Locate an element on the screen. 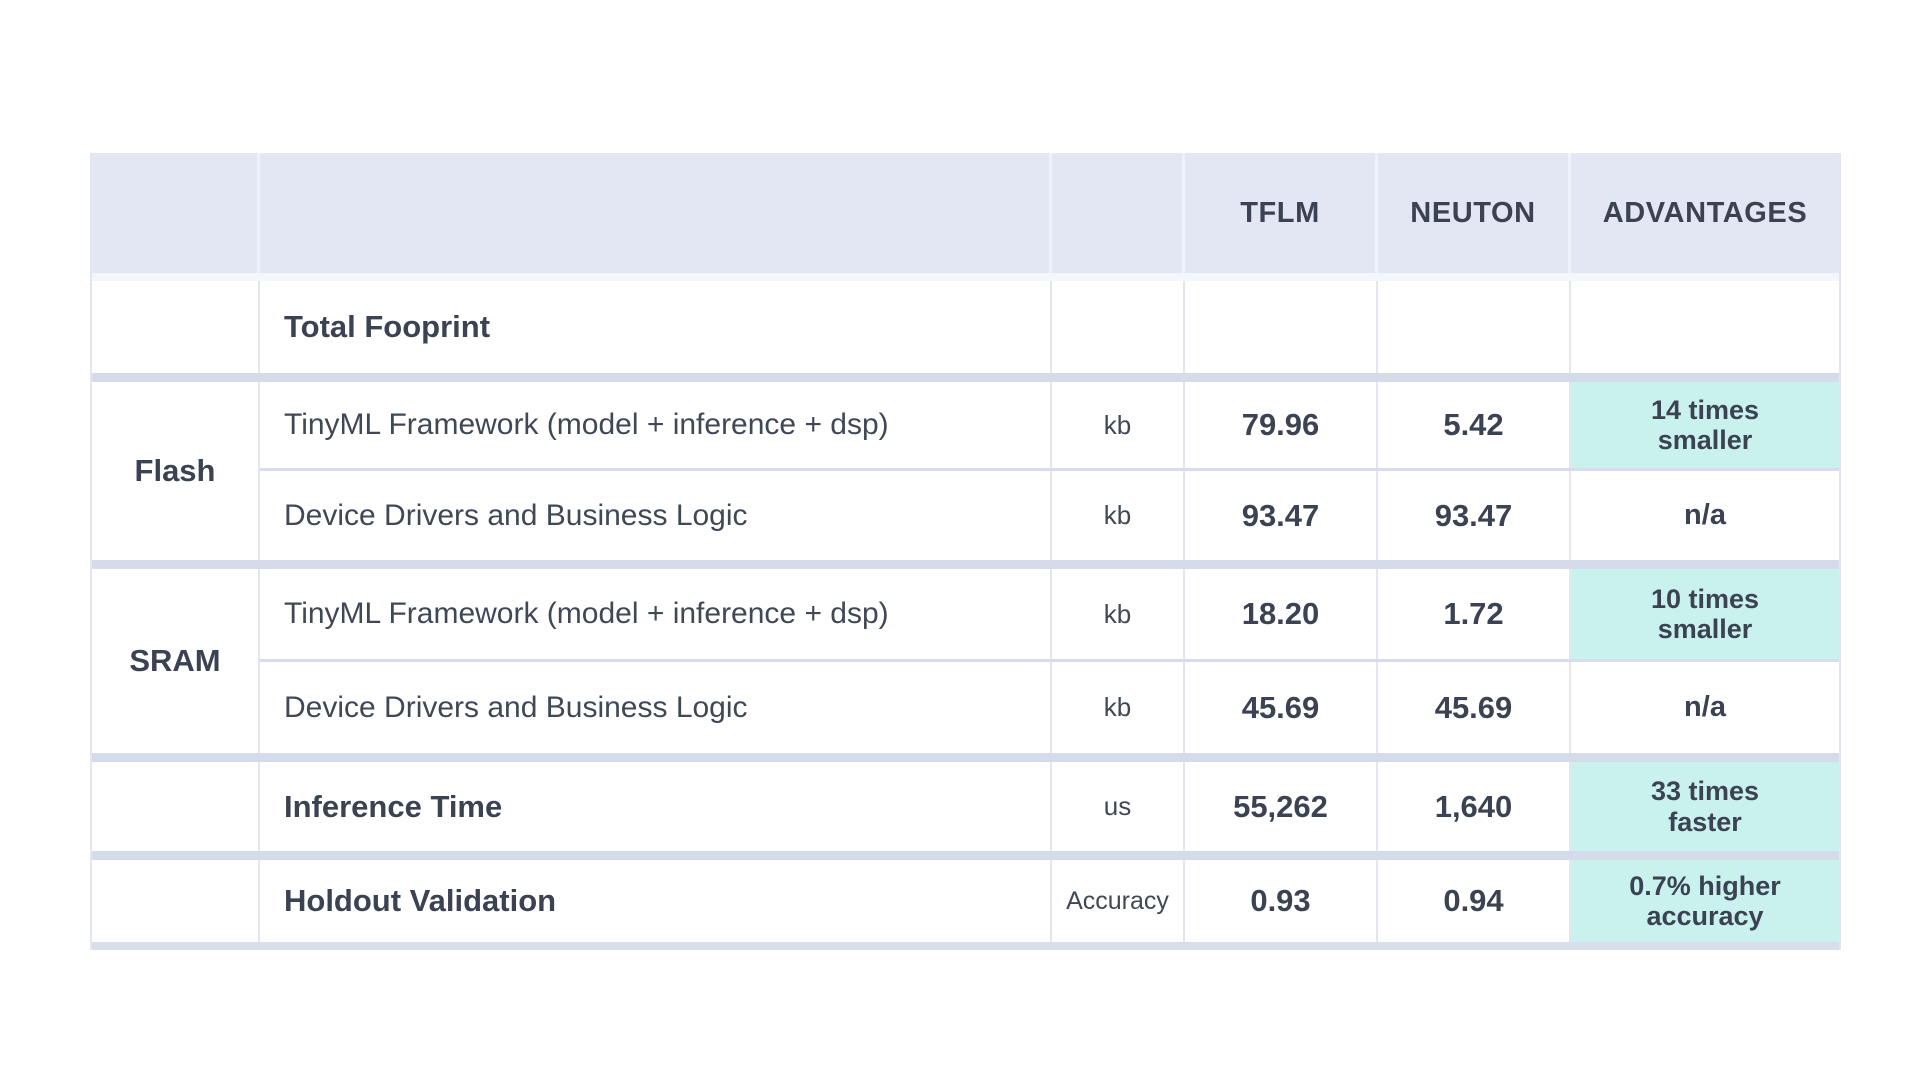 This screenshot has width=1920, height=1080. sram-framework-advantage-badge: 10 times smaller is located at coordinates (1705, 614).